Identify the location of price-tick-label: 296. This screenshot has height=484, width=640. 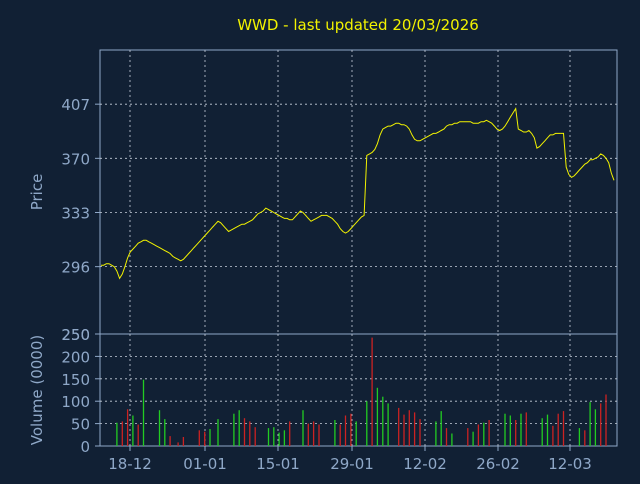
(75, 268).